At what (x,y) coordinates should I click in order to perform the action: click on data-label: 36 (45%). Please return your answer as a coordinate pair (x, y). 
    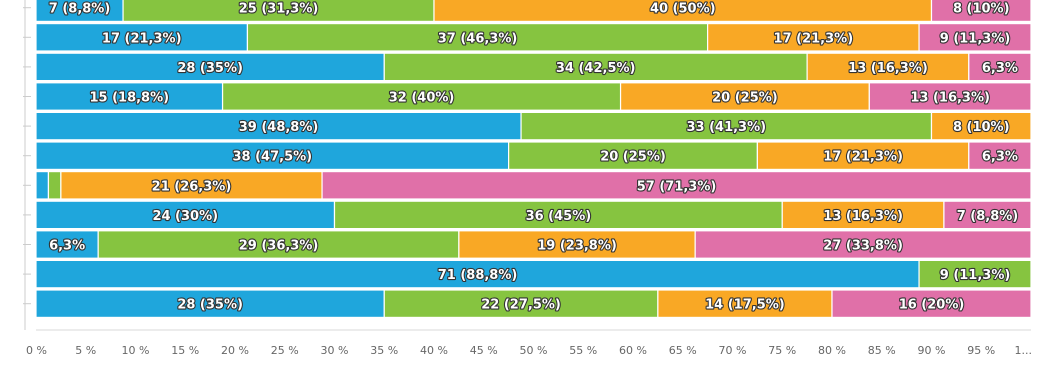
    Looking at the image, I should click on (559, 216).